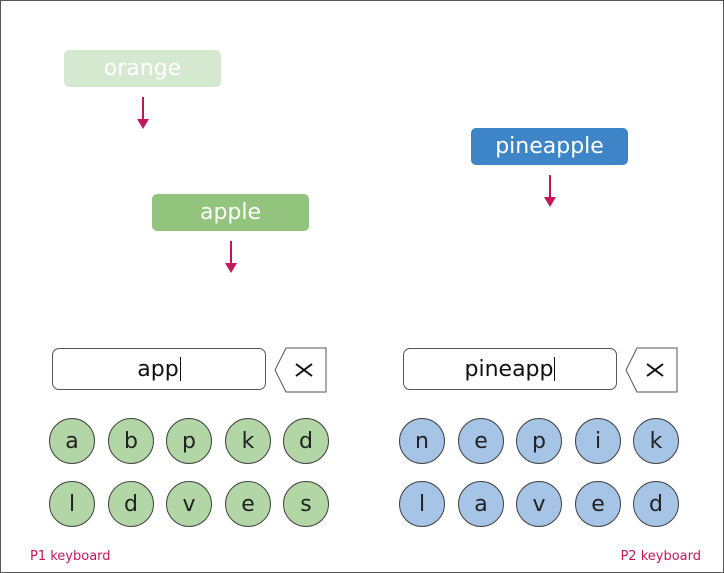 The width and height of the screenshot is (724, 573). I want to click on p1-input-text: app, so click(158, 369).